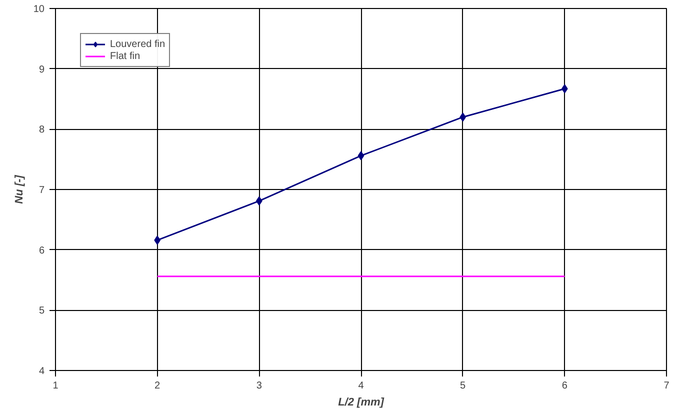  Describe the element at coordinates (138, 44) in the screenshot. I see `legend-label: Louvered fin` at that location.